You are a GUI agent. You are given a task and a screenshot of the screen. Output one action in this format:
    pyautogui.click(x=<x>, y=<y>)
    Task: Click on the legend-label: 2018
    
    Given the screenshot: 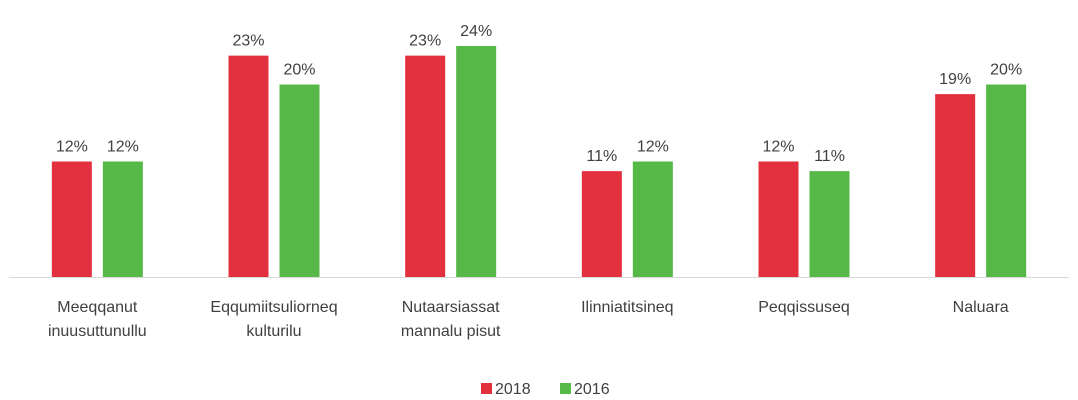 What is the action you would take?
    pyautogui.click(x=513, y=389)
    